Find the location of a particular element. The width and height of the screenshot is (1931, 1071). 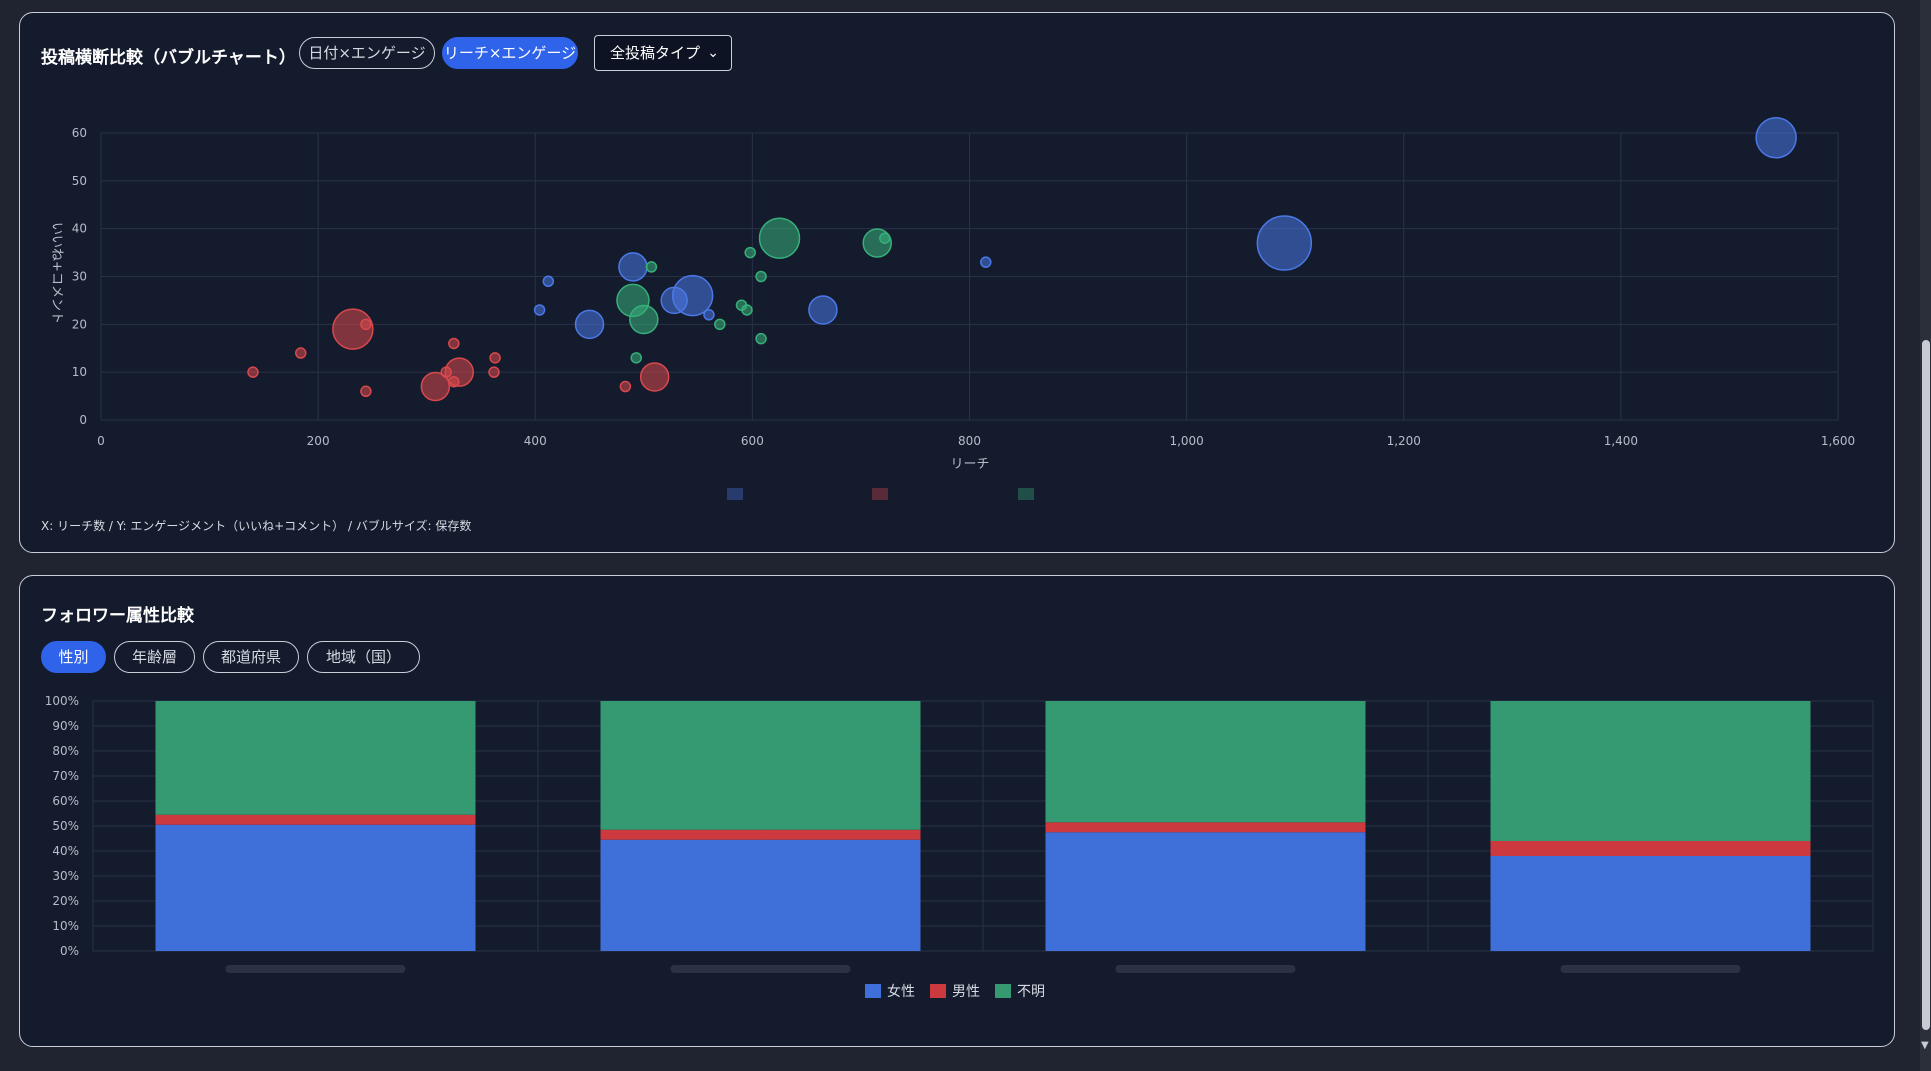

y-tick-label: 60 is located at coordinates (79, 133).